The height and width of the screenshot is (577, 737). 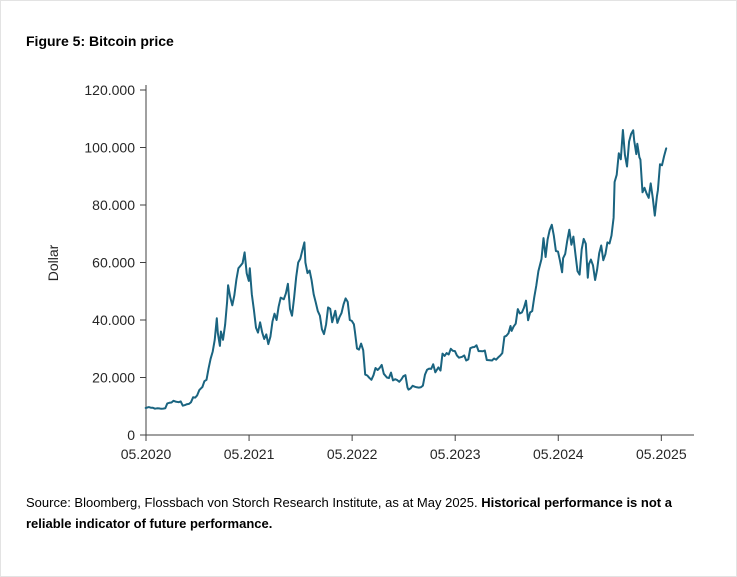 I want to click on y-axis-tick-label: 120.000, so click(x=109, y=90).